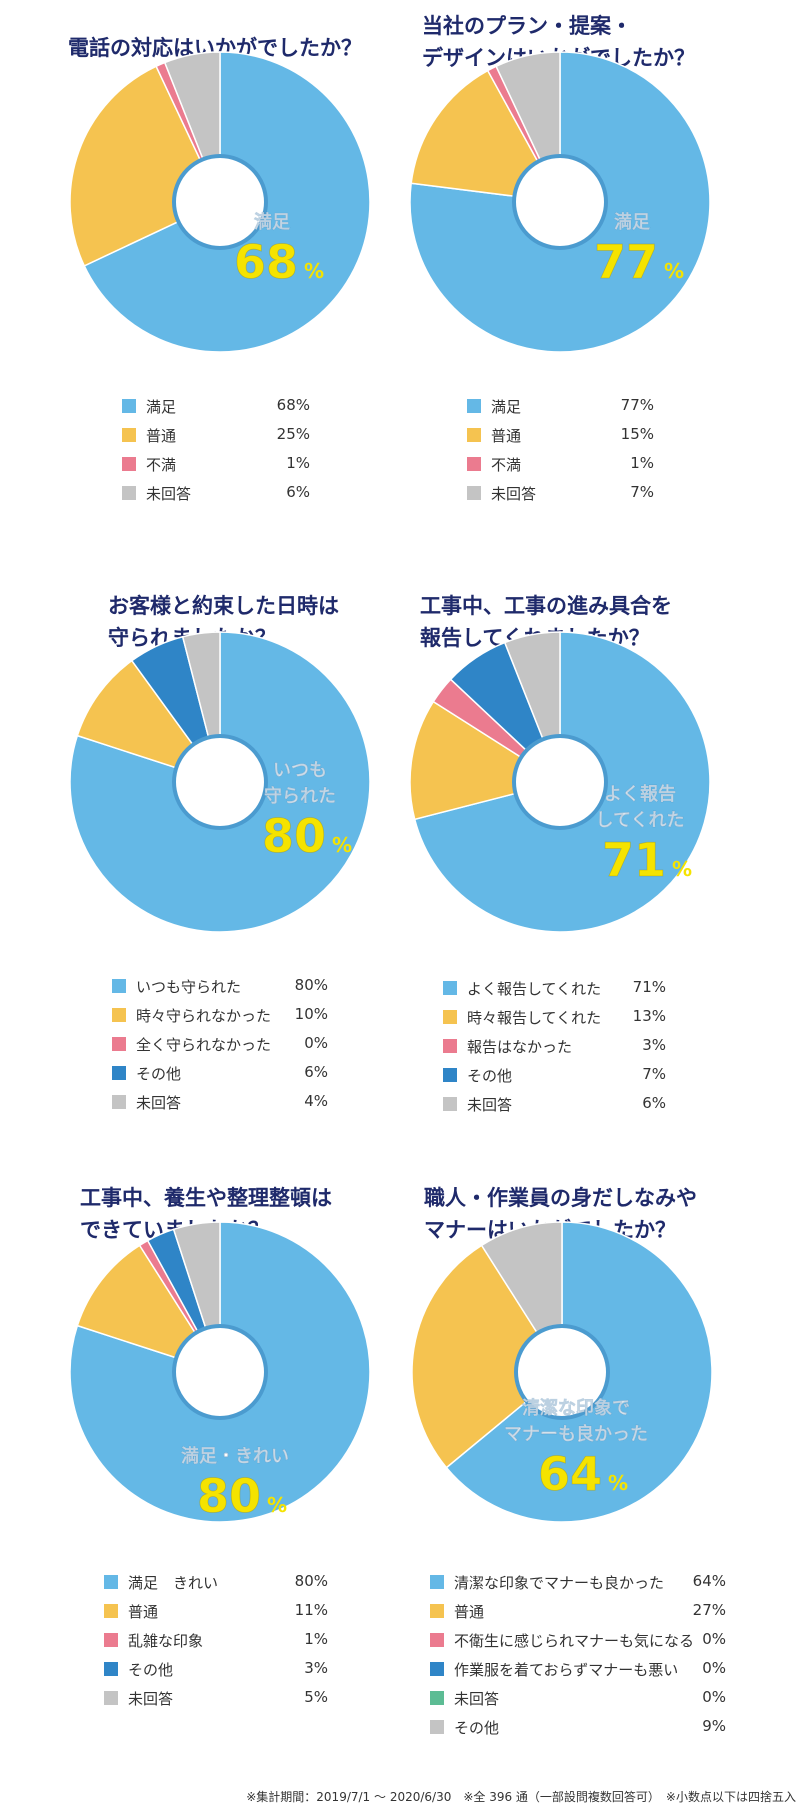 The width and height of the screenshot is (800, 1813). I want to click on center-percent-value: 71, so click(634, 860).